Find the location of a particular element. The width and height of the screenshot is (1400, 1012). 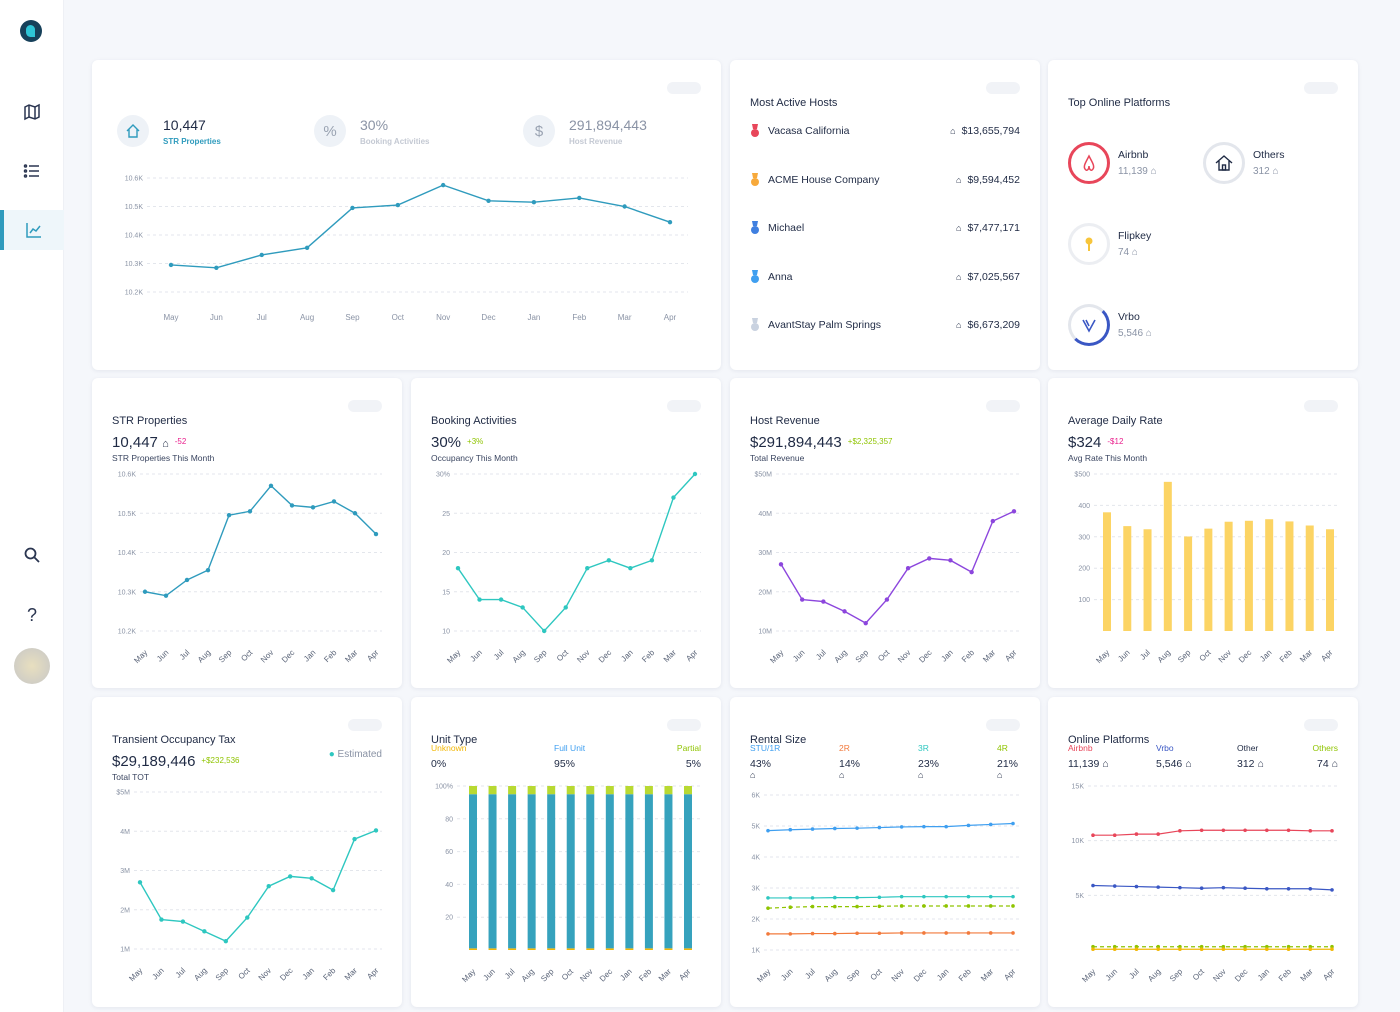

host-row: Michael ⌂ $7,477,171 is located at coordinates (885, 228).